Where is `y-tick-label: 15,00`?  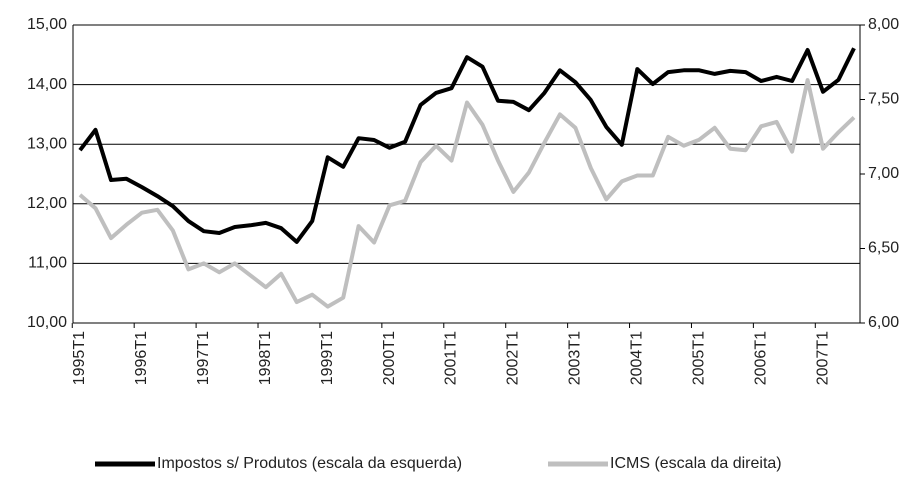
y-tick-label: 15,00 is located at coordinates (47, 24).